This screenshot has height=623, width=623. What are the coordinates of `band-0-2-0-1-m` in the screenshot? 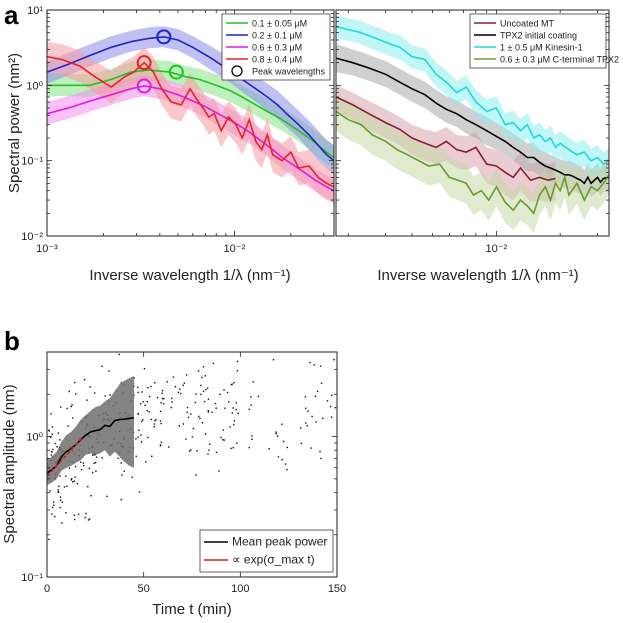 It's located at (190, 100).